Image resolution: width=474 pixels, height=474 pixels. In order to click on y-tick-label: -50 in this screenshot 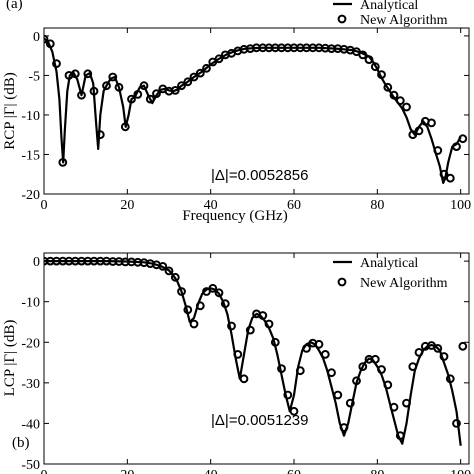, I will do `click(30, 465)`.